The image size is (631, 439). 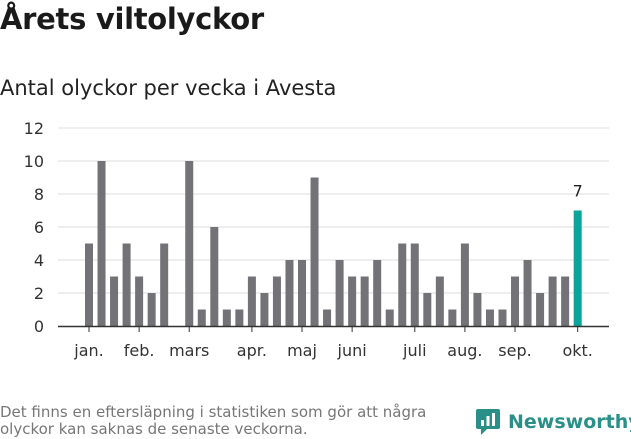 What do you see at coordinates (39, 326) in the screenshot?
I see `y-tick-label: 0` at bounding box center [39, 326].